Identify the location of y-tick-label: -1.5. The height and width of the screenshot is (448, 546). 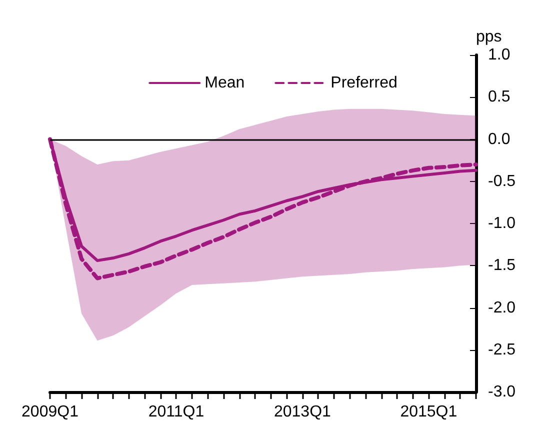
(502, 265).